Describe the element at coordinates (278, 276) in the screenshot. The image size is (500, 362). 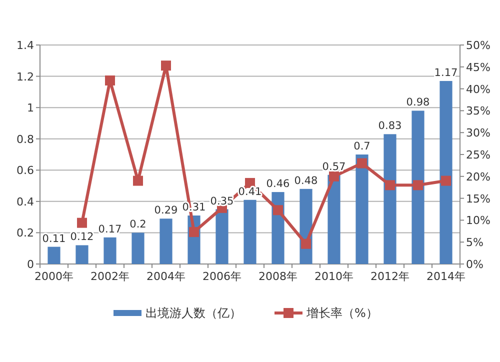
I see `x-tick-label: 2008年` at that location.